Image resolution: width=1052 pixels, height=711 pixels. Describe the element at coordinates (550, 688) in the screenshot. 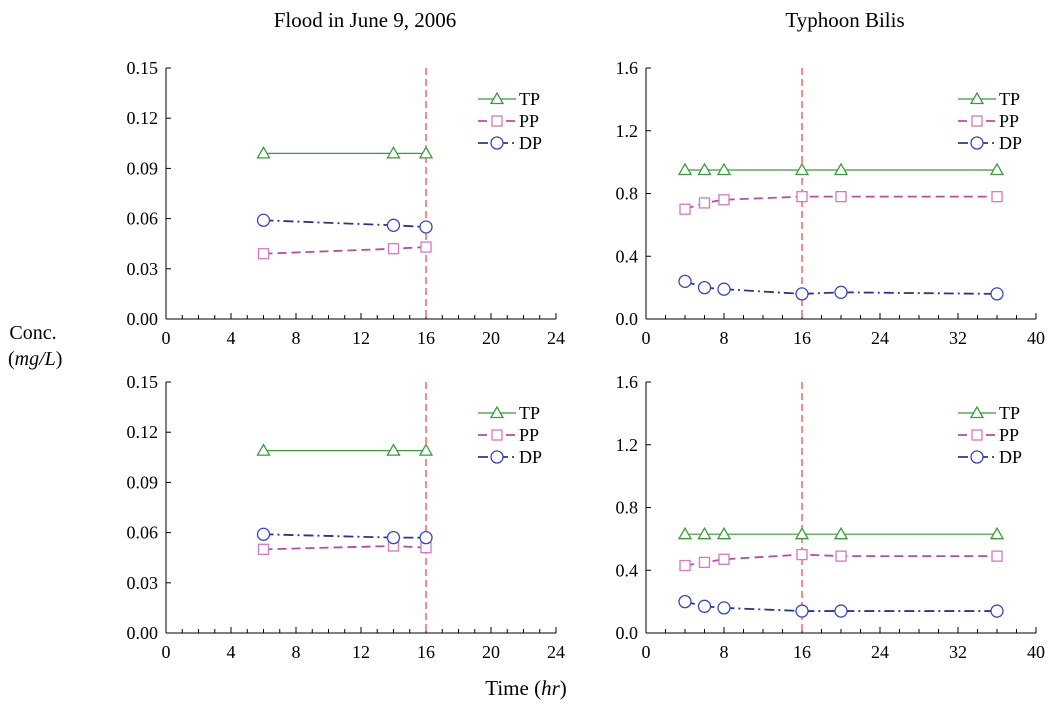

I see `x-axis-label-unit: hr` at that location.